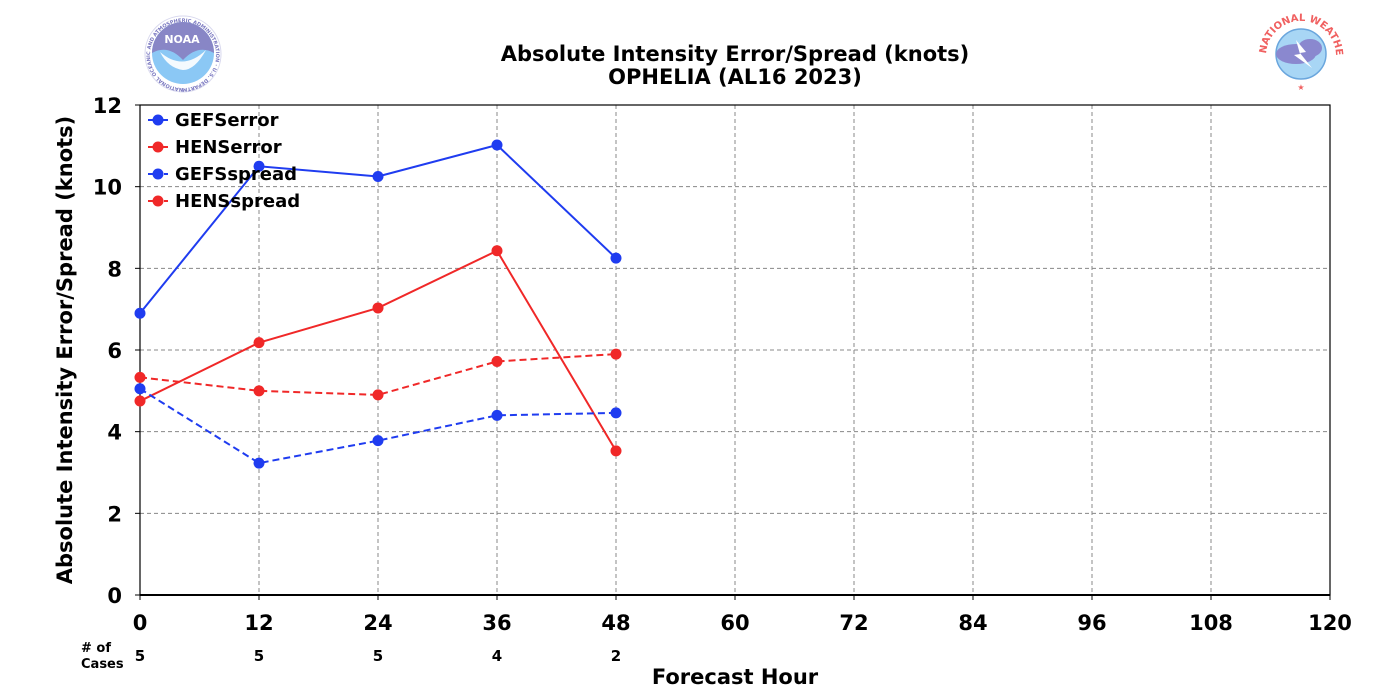  Describe the element at coordinates (853, 623) in the screenshot. I see `x-tick-label: 72` at that location.